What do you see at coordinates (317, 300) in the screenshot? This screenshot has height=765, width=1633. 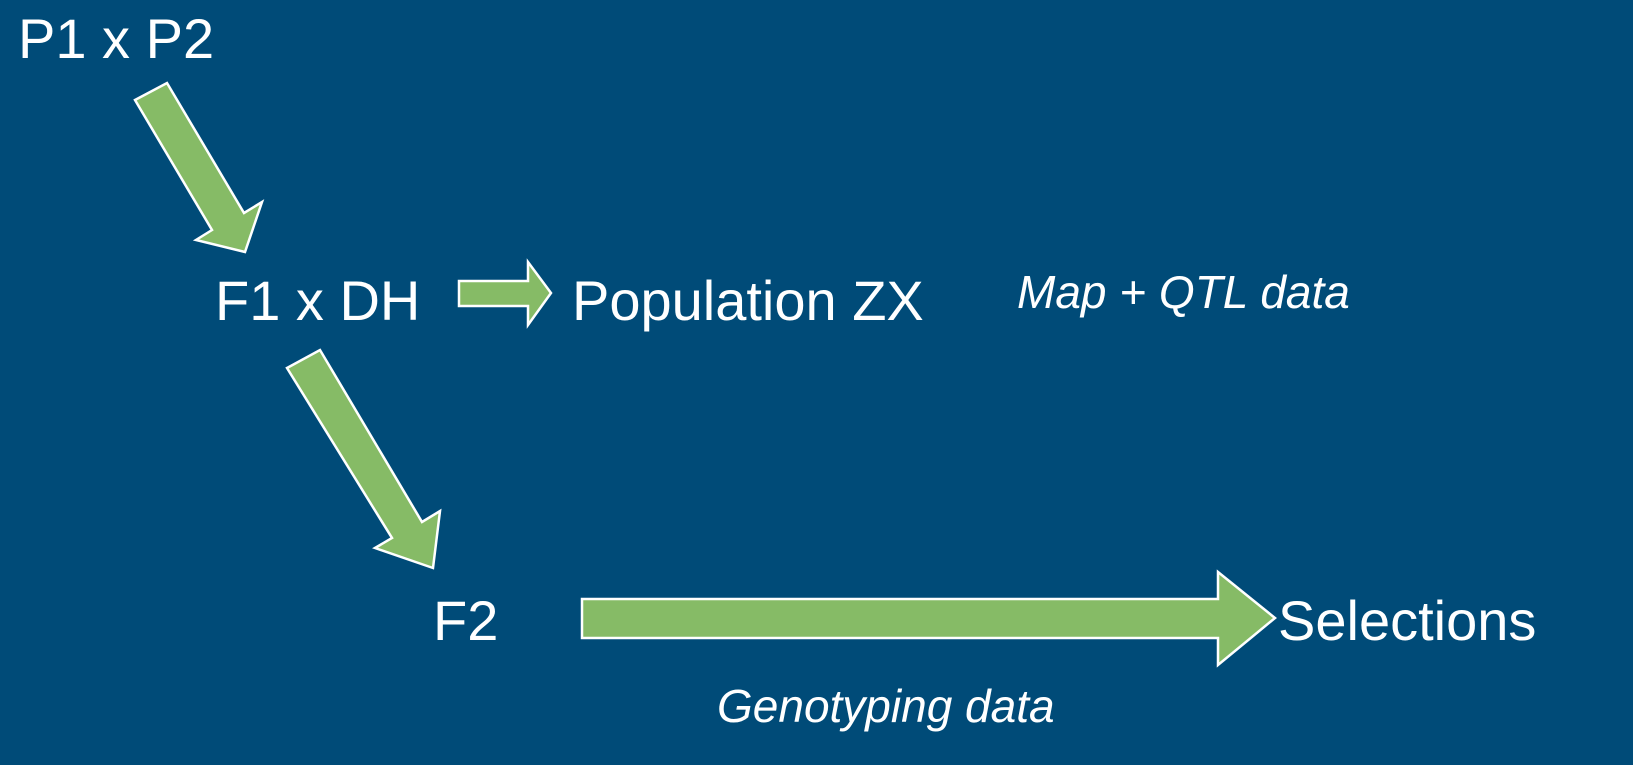 I see `node-label: F1 x DH` at bounding box center [317, 300].